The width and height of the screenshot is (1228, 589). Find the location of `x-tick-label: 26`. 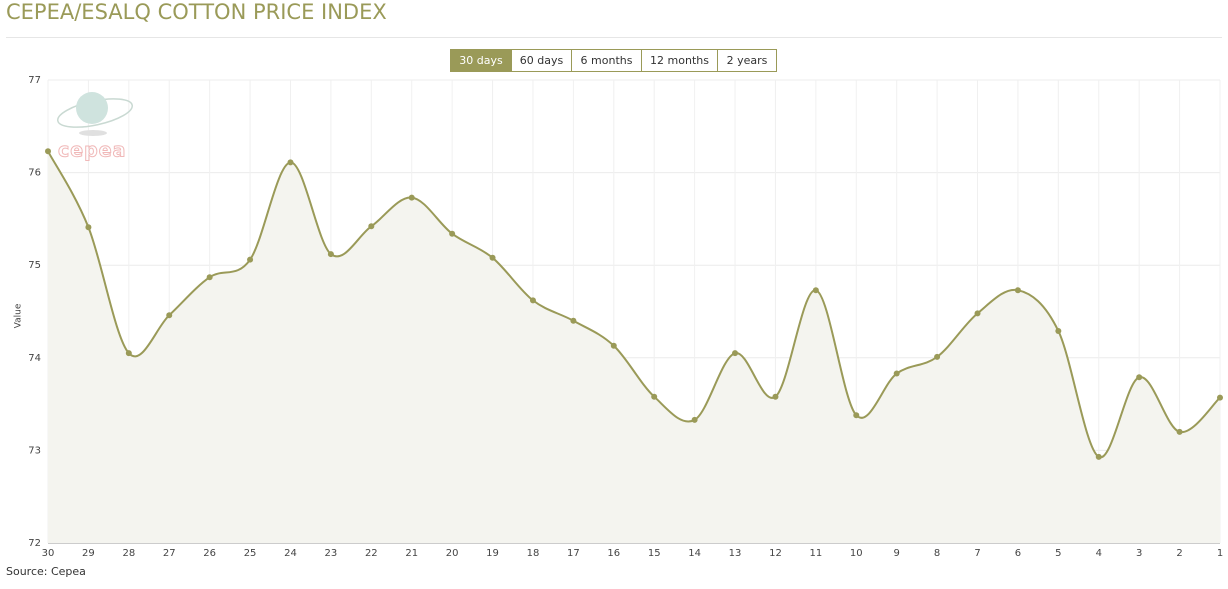

x-tick-label: 26 is located at coordinates (209, 553).